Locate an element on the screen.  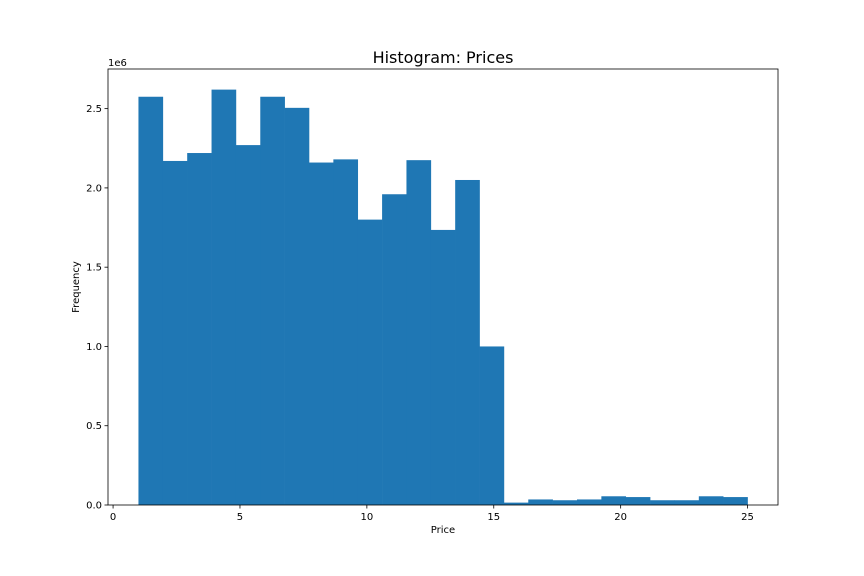
x-axis-ticks: 0 5 10 15 20 25 is located at coordinates (432, 514).